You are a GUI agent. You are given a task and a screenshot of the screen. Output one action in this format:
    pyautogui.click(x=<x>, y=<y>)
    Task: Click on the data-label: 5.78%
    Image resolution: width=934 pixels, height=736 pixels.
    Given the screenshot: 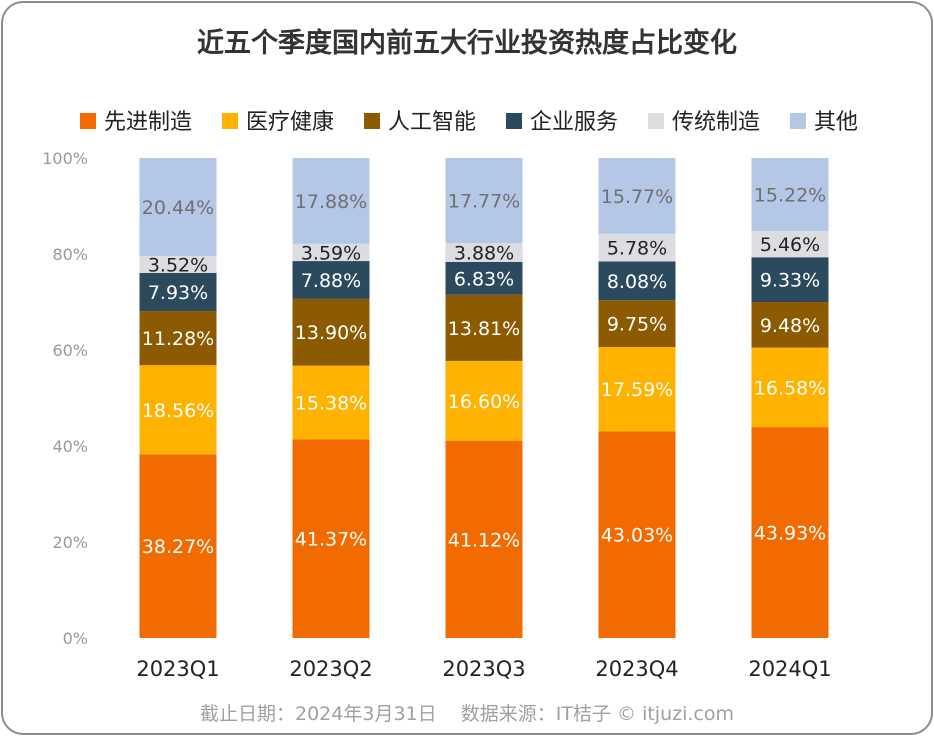 What is the action you would take?
    pyautogui.click(x=637, y=249)
    